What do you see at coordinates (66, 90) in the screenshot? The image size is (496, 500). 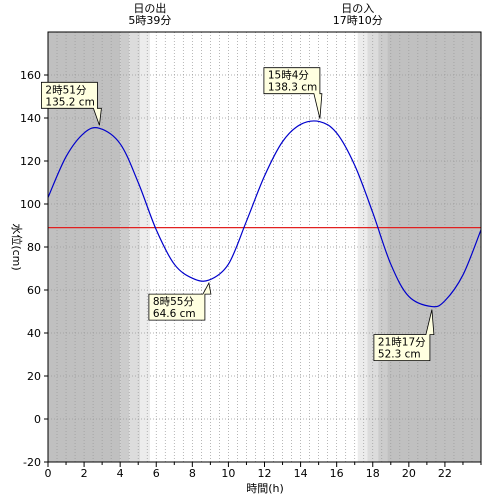 I see `callout-time: 2時51分` at bounding box center [66, 90].